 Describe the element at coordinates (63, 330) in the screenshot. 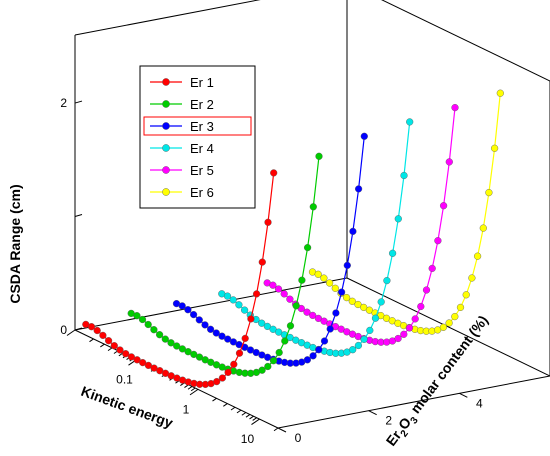

I see `z-tick-label: 0` at that location.